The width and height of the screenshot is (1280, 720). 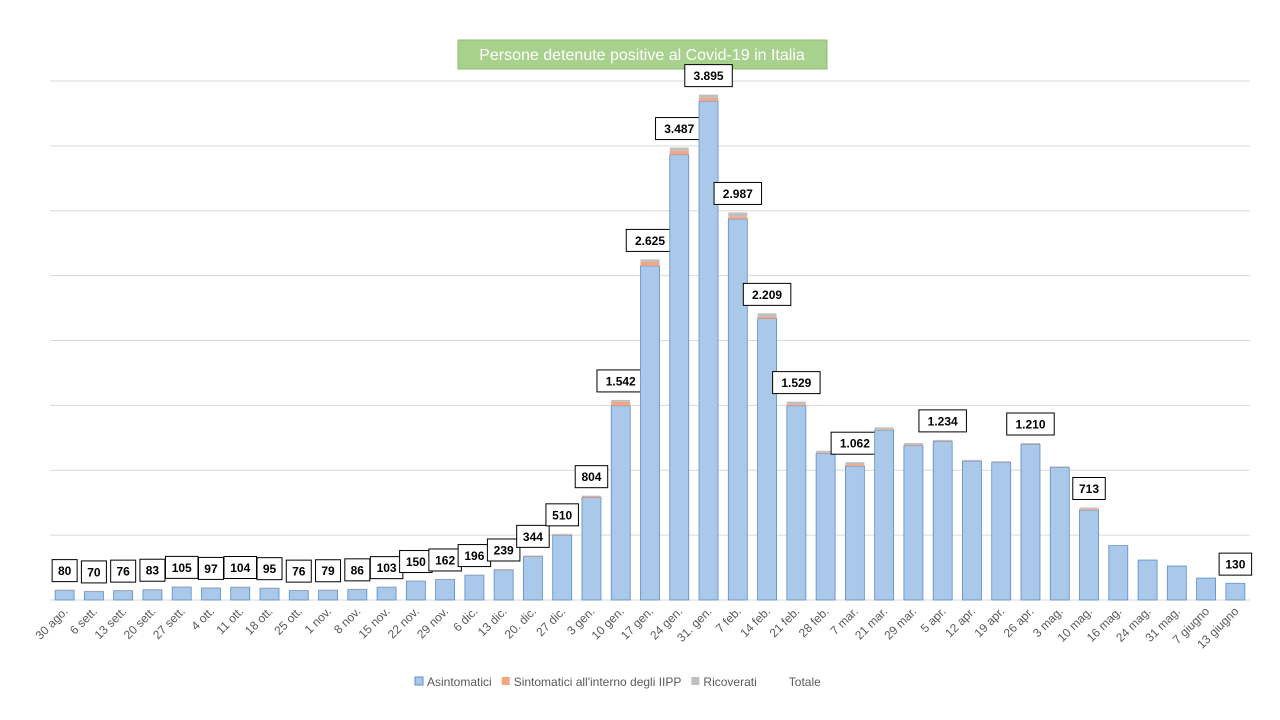 What do you see at coordinates (814, 622) in the screenshot?
I see `x-tick-label: 28 feb.` at bounding box center [814, 622].